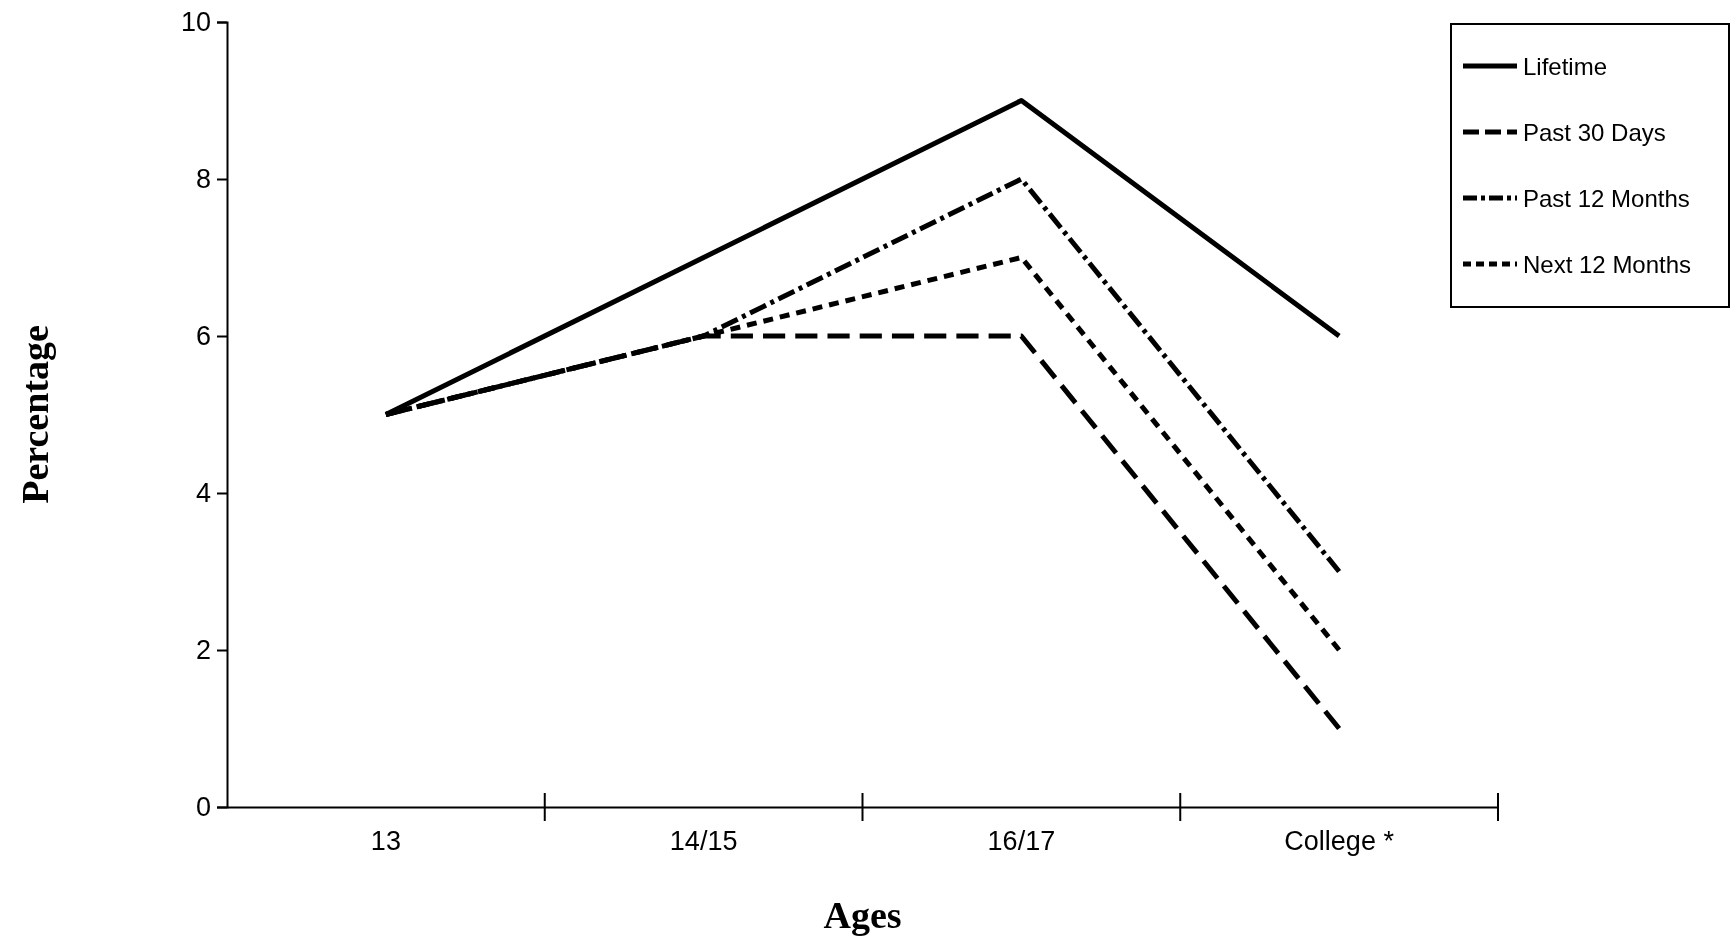 This screenshot has width=1733, height=942. What do you see at coordinates (203, 807) in the screenshot?
I see `y-tick-label: 0` at bounding box center [203, 807].